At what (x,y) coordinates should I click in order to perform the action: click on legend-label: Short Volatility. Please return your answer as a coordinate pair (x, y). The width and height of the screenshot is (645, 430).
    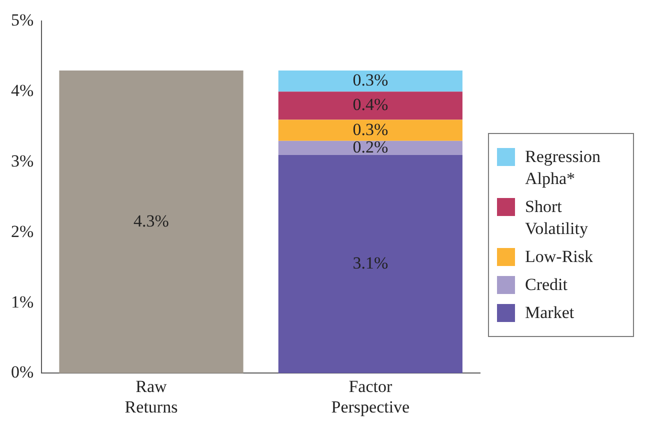
    Looking at the image, I should click on (557, 218).